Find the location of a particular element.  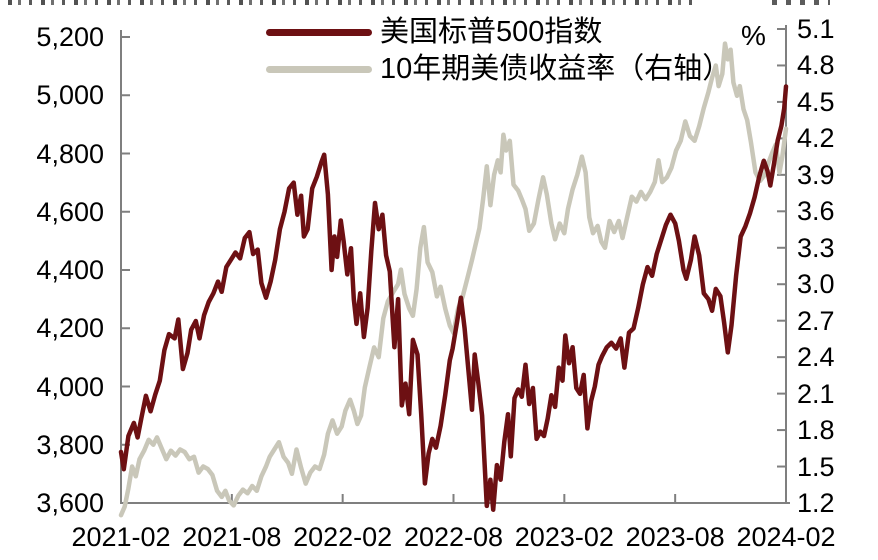

left-axis-tick-label: 4,600 is located at coordinates (70, 211).